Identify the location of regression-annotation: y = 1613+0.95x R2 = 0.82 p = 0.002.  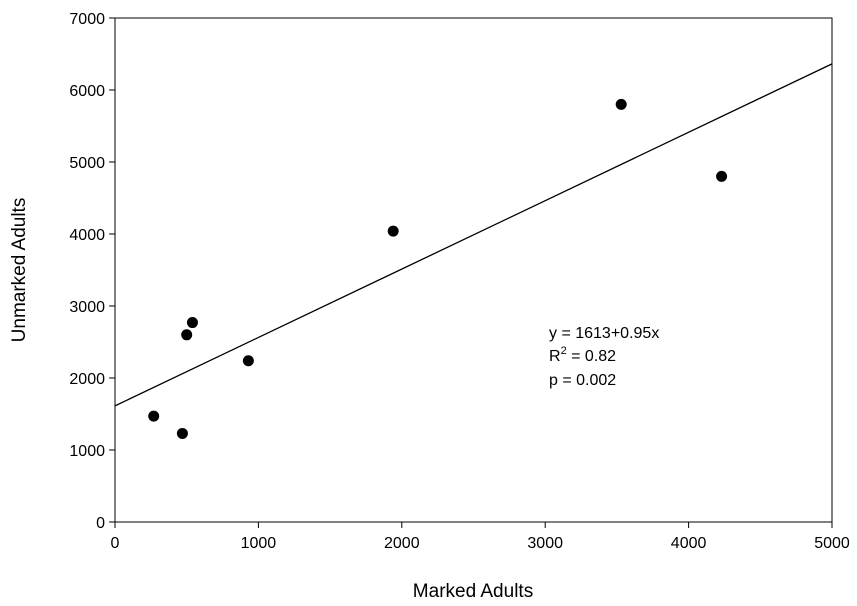
(604, 357).